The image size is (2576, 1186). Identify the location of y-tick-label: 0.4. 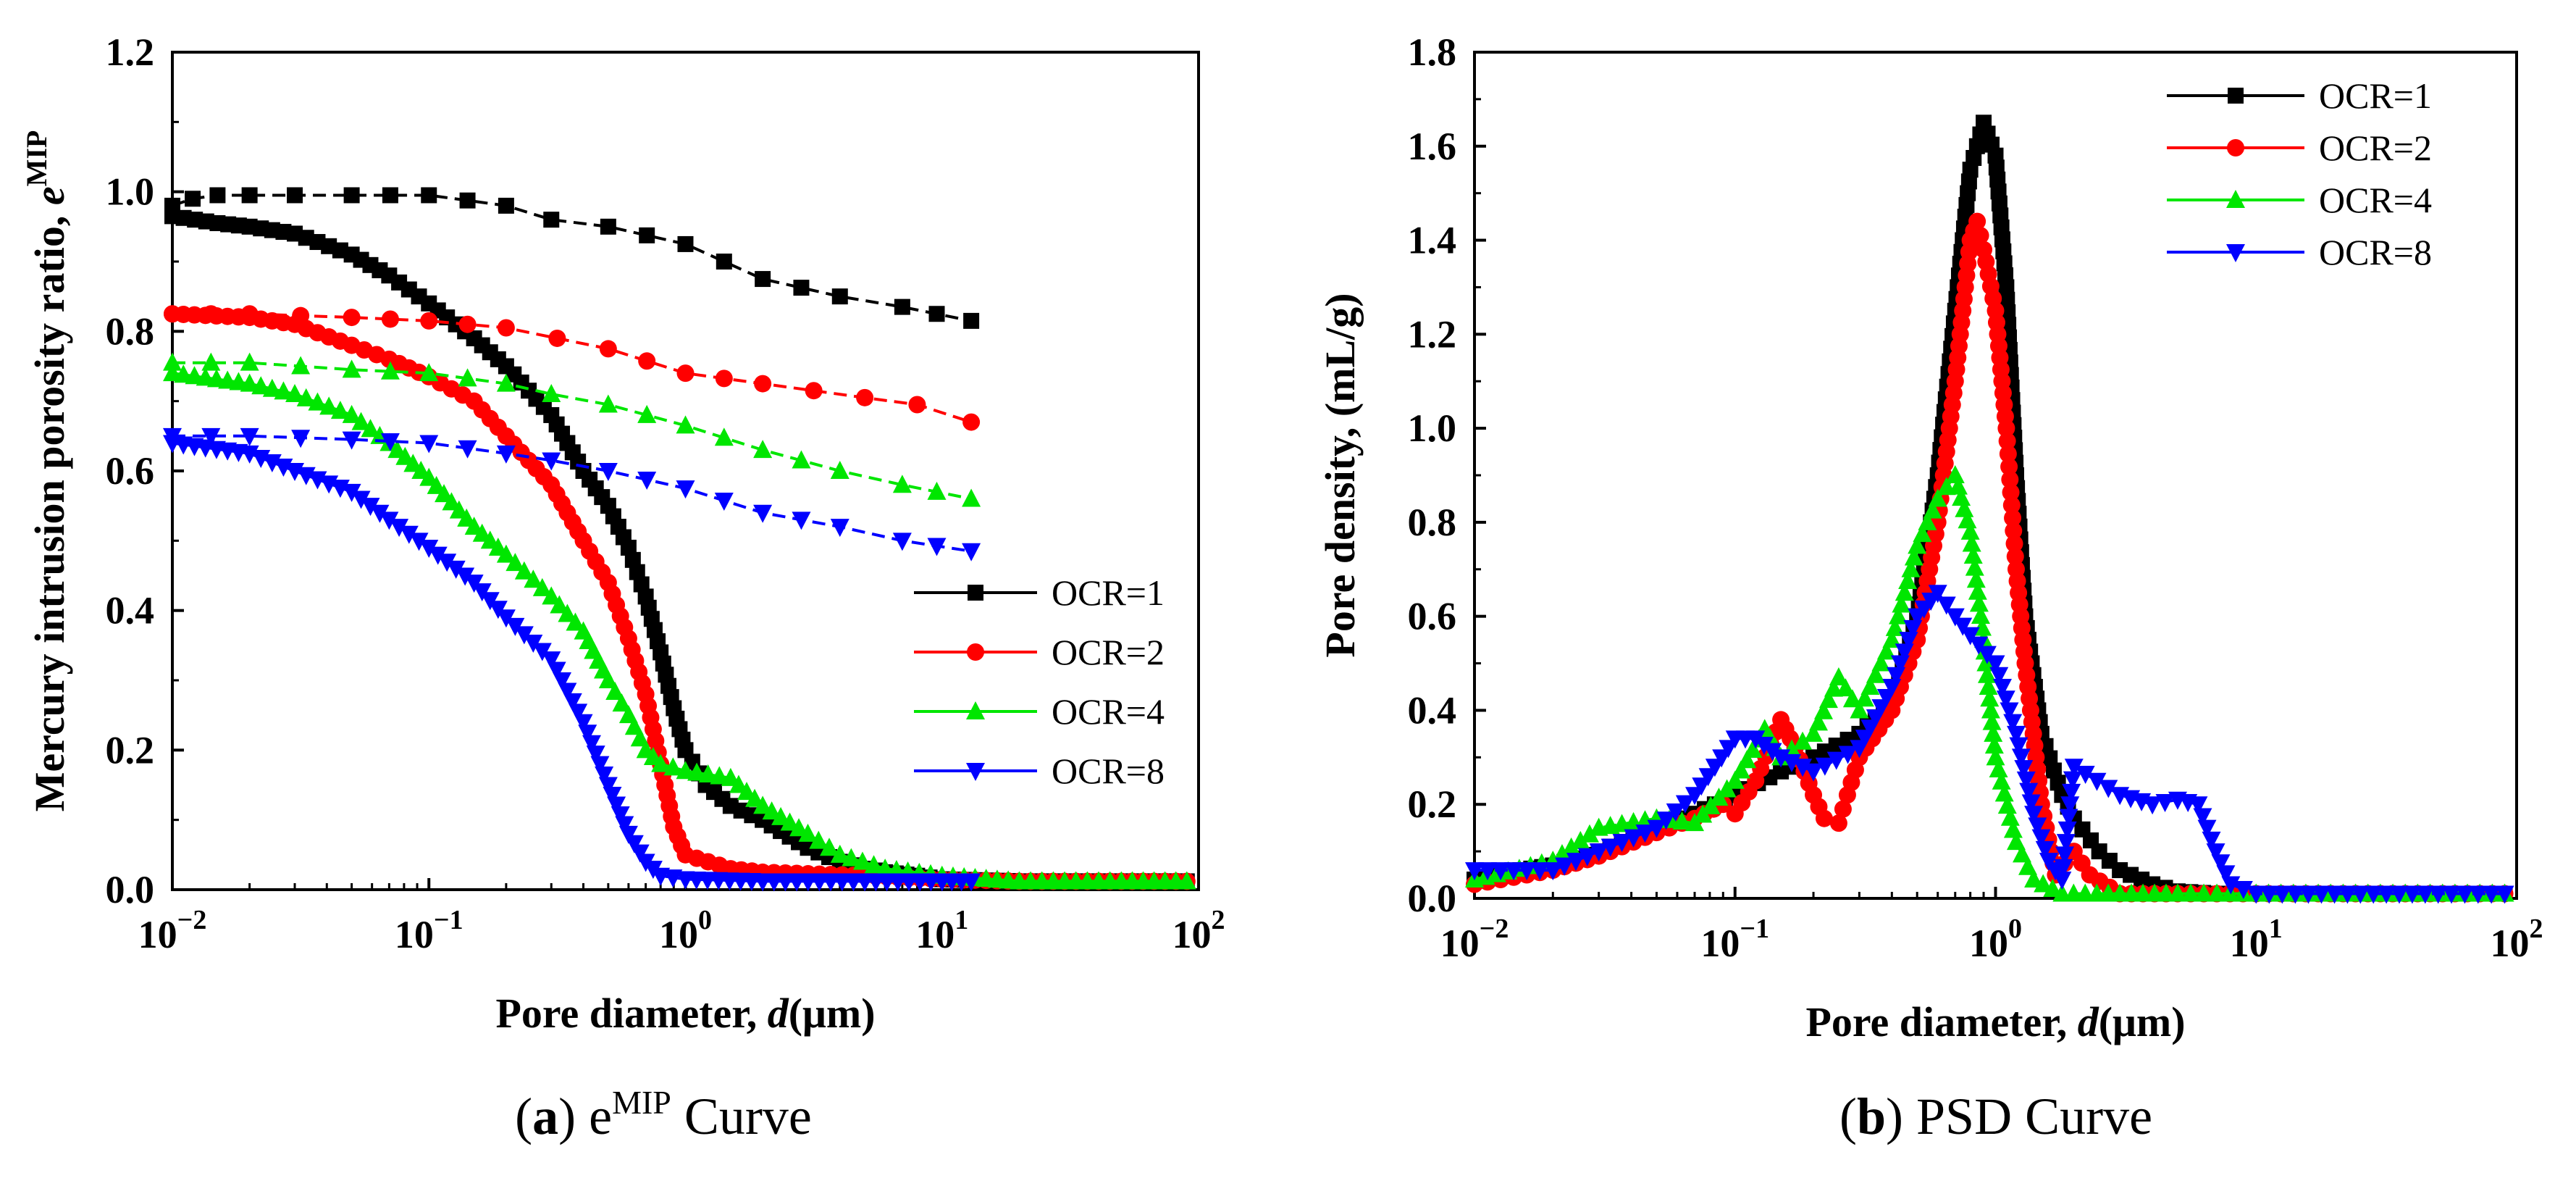
(130, 610).